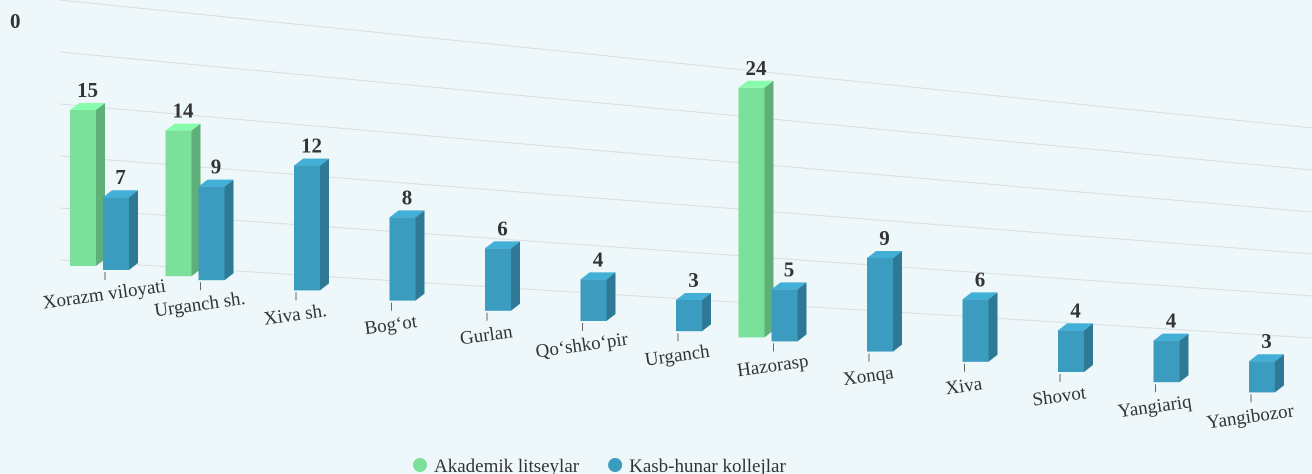  Describe the element at coordinates (311, 146) in the screenshot. I see `data-label: 12` at that location.